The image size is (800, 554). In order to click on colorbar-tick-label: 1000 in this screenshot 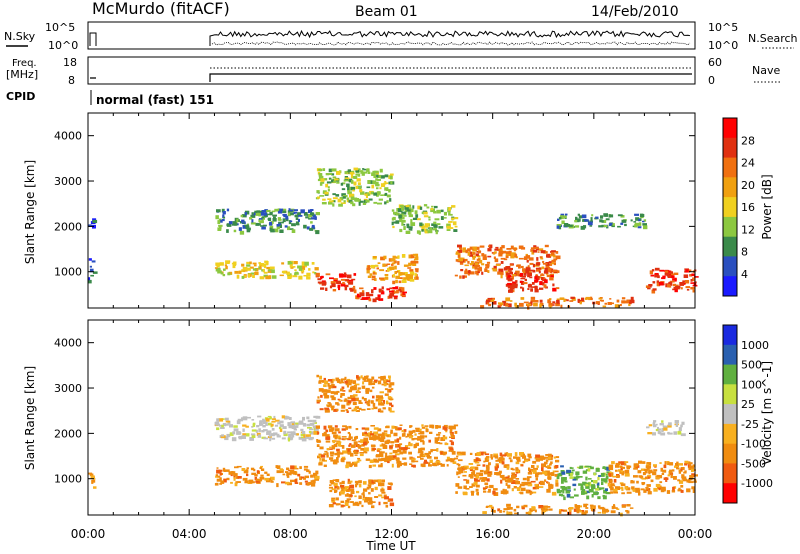, I will do `click(755, 345)`.